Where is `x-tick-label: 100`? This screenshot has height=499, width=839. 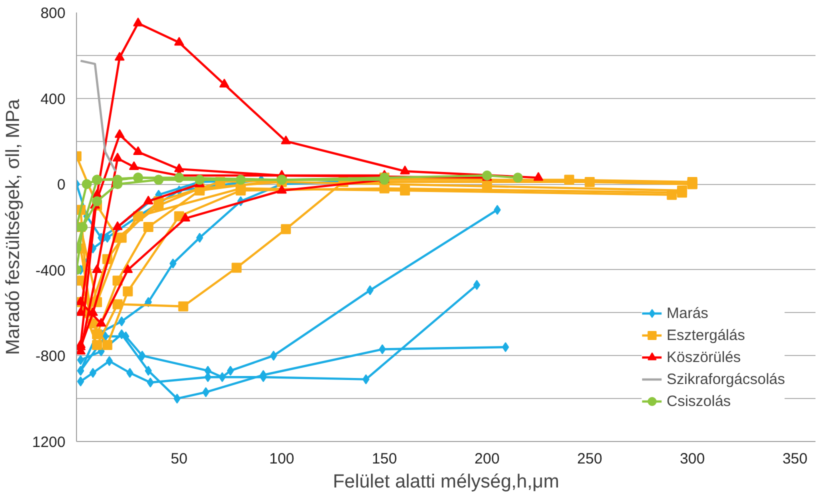 x-tick-label: 100 is located at coordinates (281, 459).